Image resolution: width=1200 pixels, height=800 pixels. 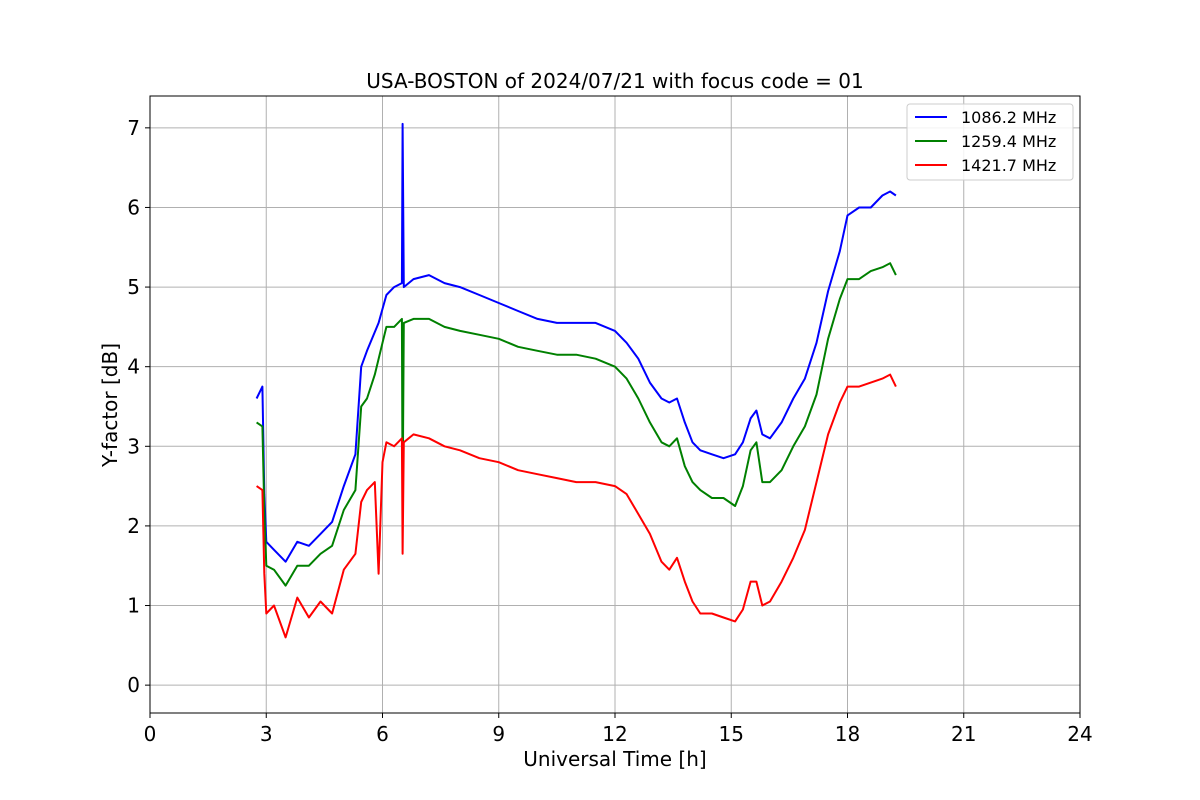 What do you see at coordinates (266, 734) in the screenshot?
I see `x-tick-label: 3` at bounding box center [266, 734].